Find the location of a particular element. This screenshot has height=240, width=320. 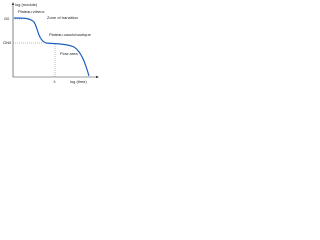

x-label: log (time) is located at coordinates (78, 81).